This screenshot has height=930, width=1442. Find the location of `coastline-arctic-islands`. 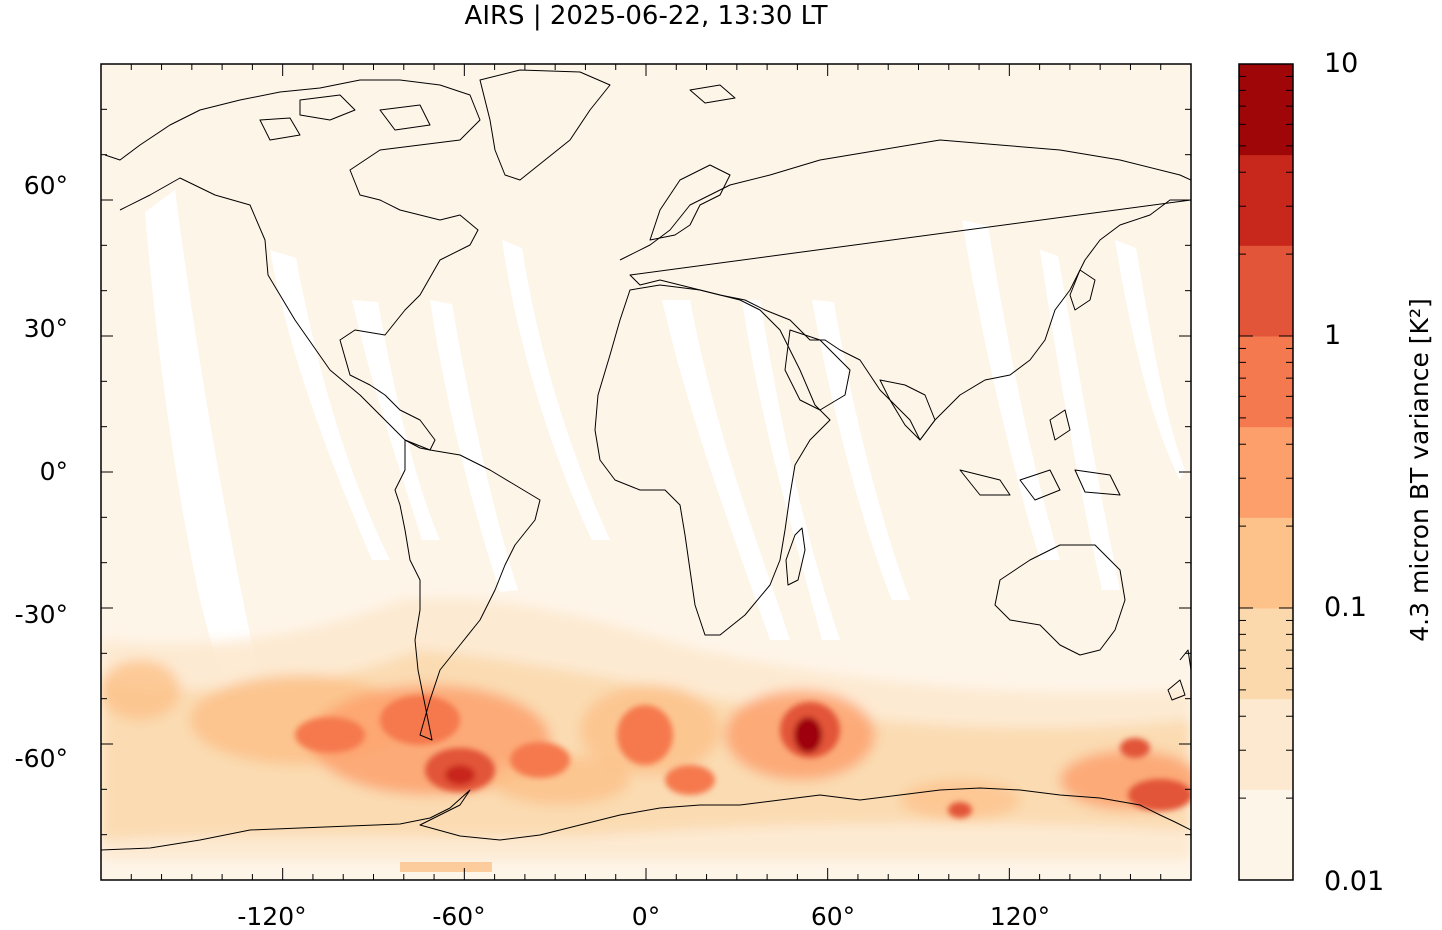

coastline-arctic-islands is located at coordinates (497, 112).